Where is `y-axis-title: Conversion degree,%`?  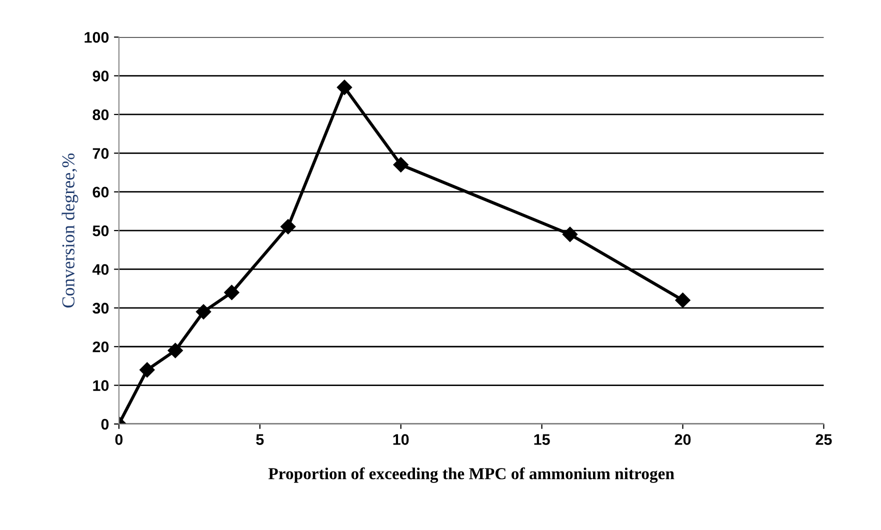 y-axis-title: Conversion degree,% is located at coordinates (70, 230).